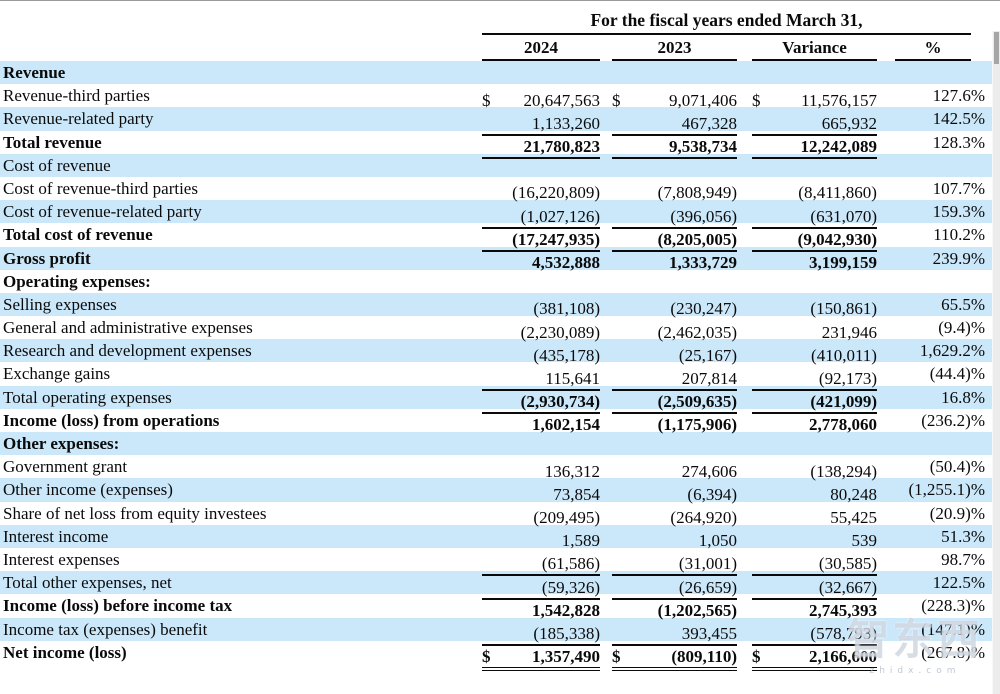  Describe the element at coordinates (496, 537) in the screenshot. I see `table-row: Interest income 1,589 1,050 539 51.3%` at that location.